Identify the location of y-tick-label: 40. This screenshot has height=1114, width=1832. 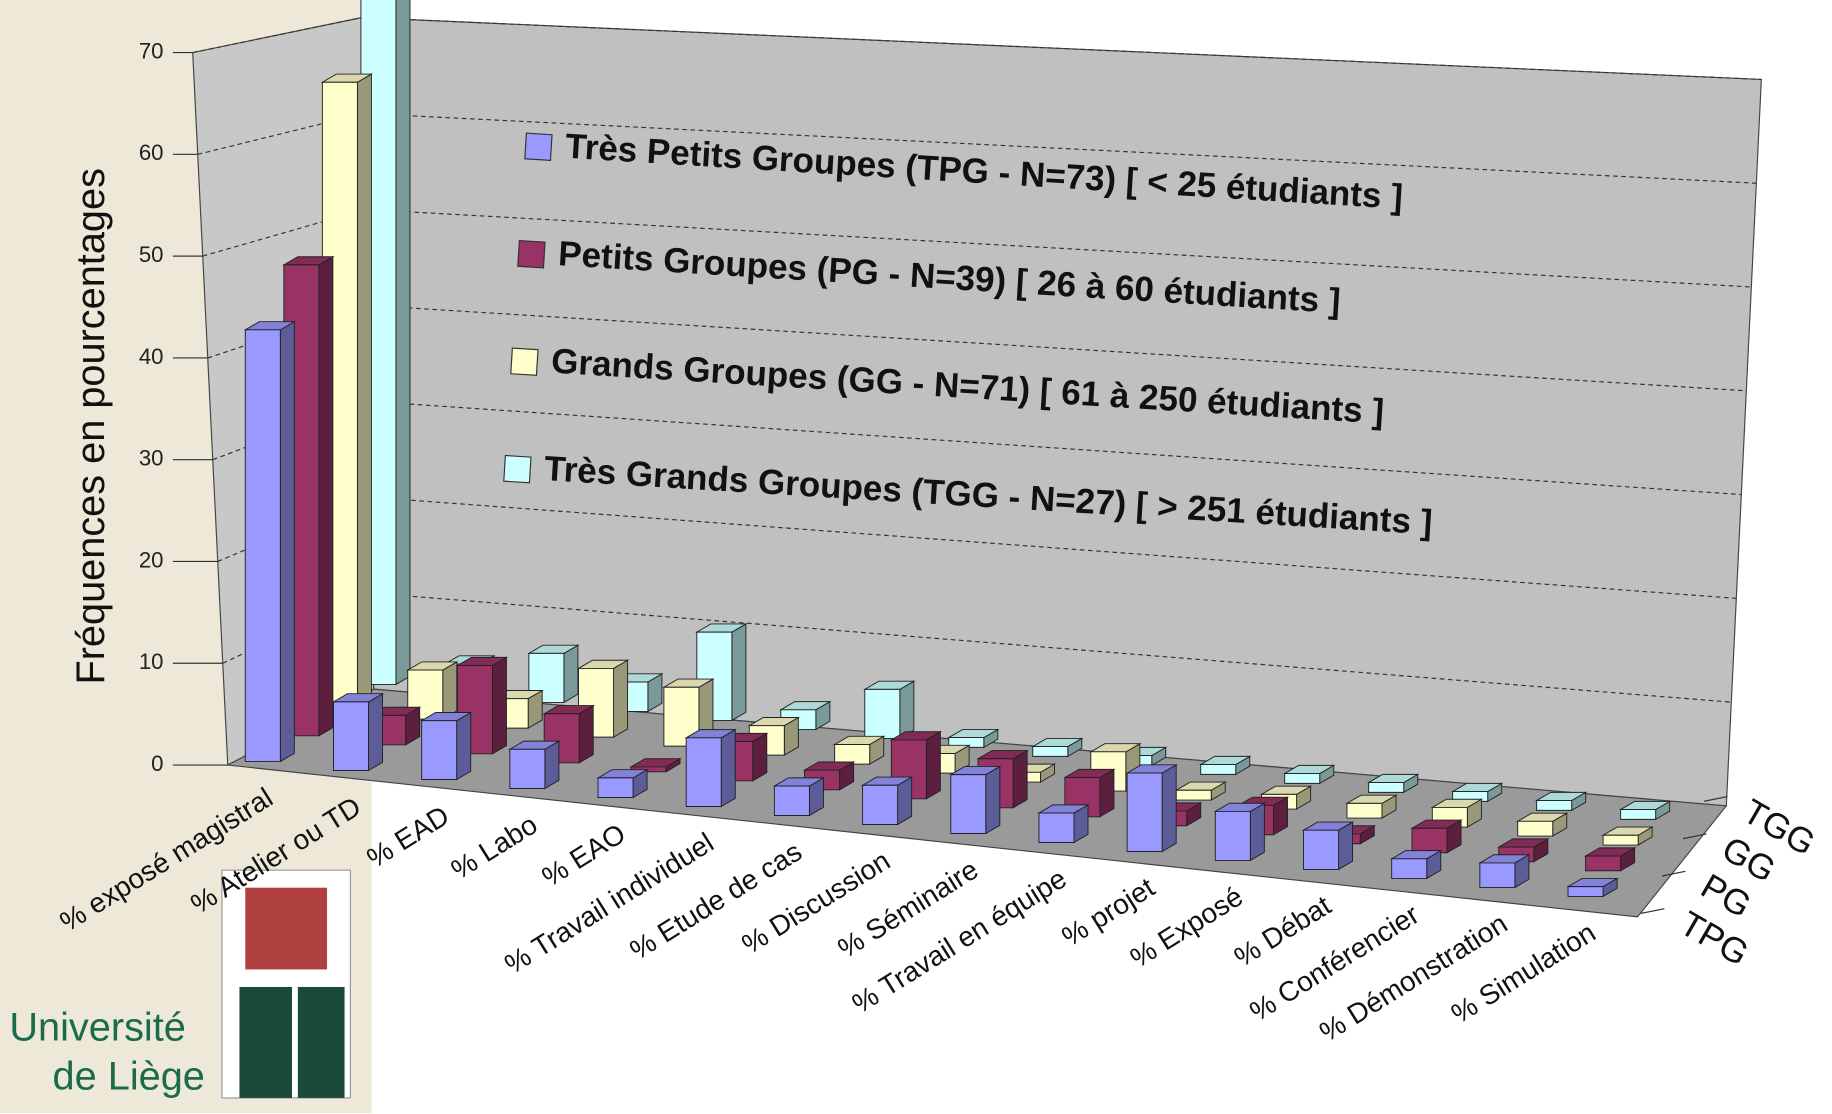
(151, 356).